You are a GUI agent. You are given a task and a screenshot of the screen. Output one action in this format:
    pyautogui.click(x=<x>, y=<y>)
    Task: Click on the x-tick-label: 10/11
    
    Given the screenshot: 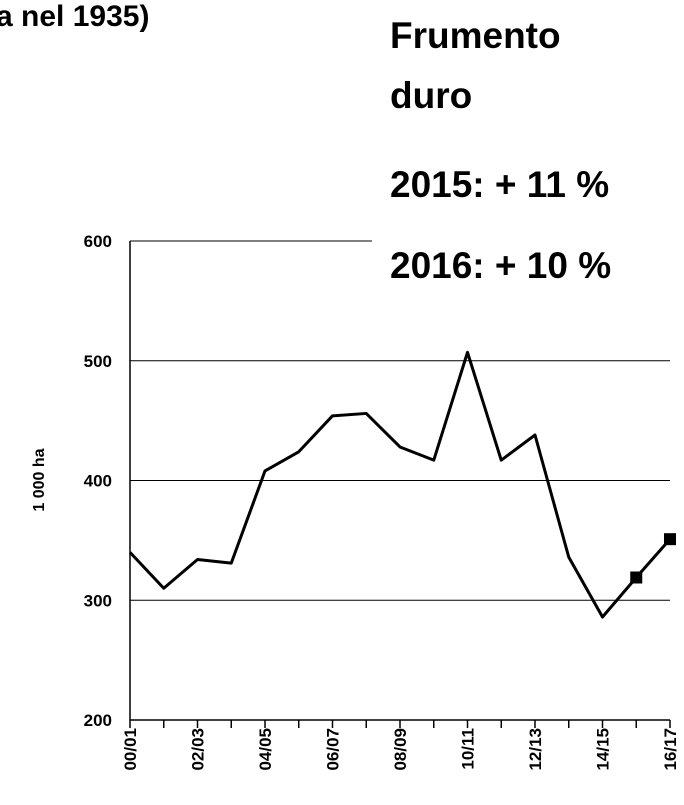 What is the action you would take?
    pyautogui.click(x=468, y=749)
    